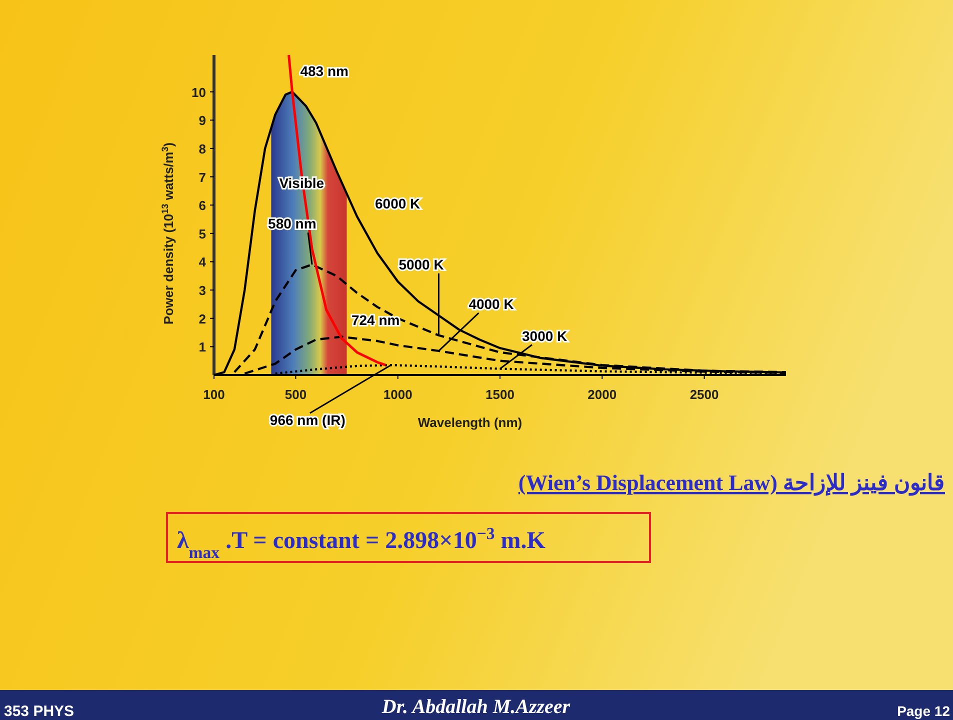 This screenshot has width=953, height=720. I want to click on x-axis-title: Wavelength (nm), so click(470, 422).